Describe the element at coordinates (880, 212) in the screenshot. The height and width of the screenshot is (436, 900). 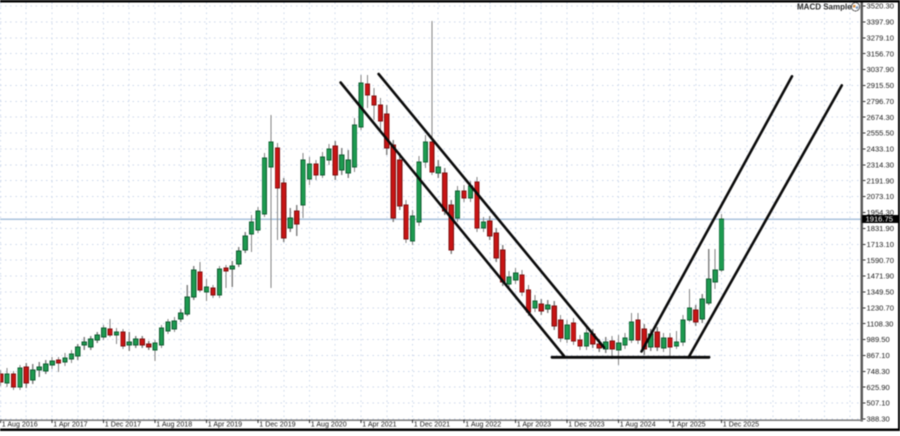
I see `svg-text: 1954.30` at that location.